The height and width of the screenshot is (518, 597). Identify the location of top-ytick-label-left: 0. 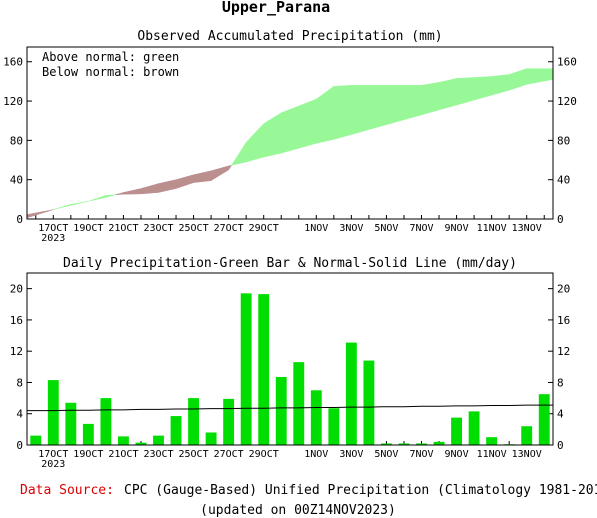
(19, 219).